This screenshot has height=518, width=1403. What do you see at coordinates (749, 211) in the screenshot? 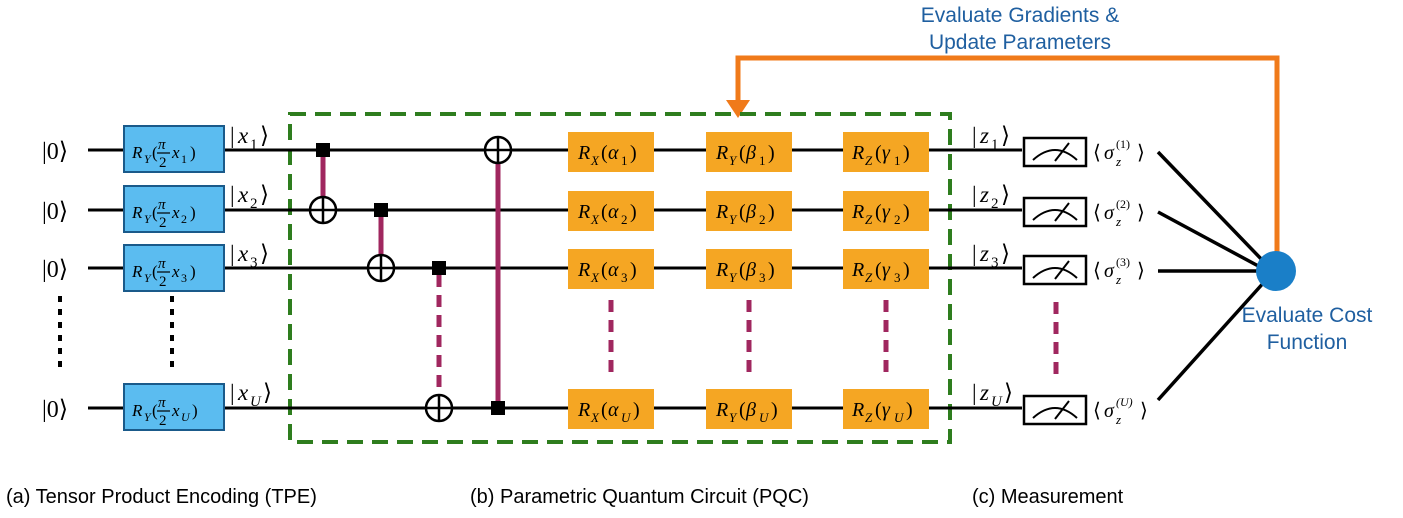
I see `ry-gate-2: R Y ( β 2 )` at bounding box center [749, 211].